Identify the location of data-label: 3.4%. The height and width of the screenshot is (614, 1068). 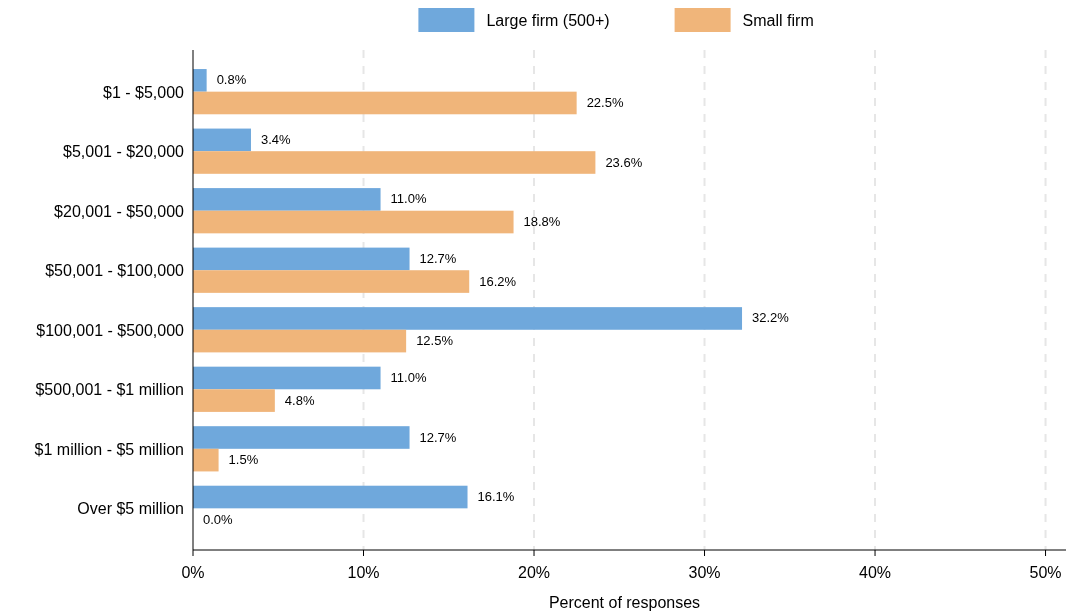
(276, 139).